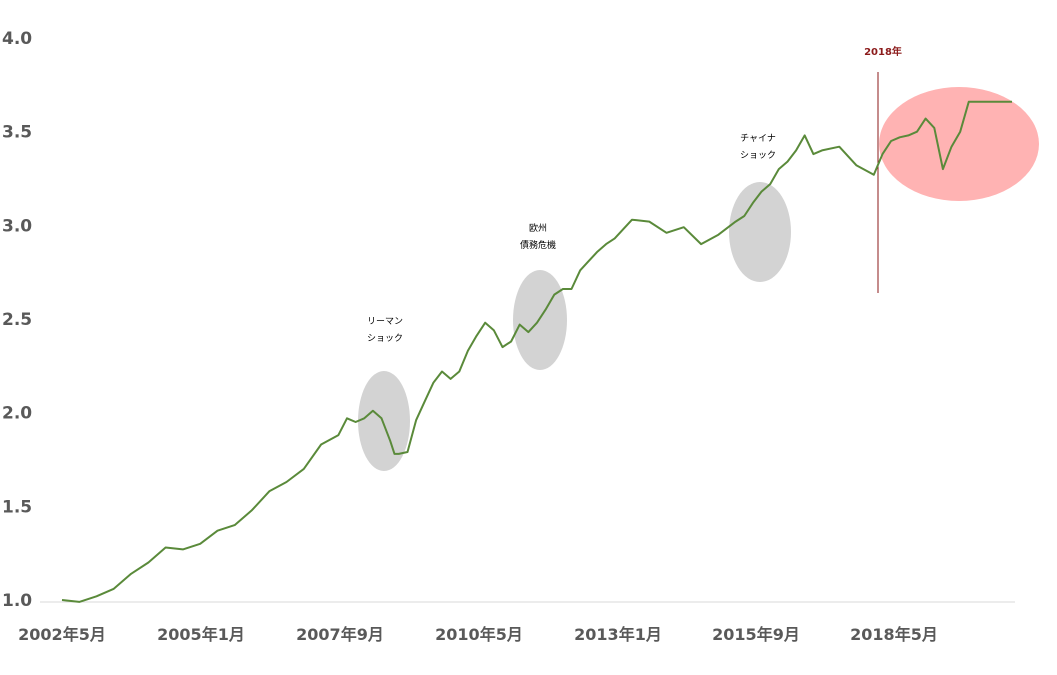  I want to click on china-shock-ellipse, so click(760, 232).